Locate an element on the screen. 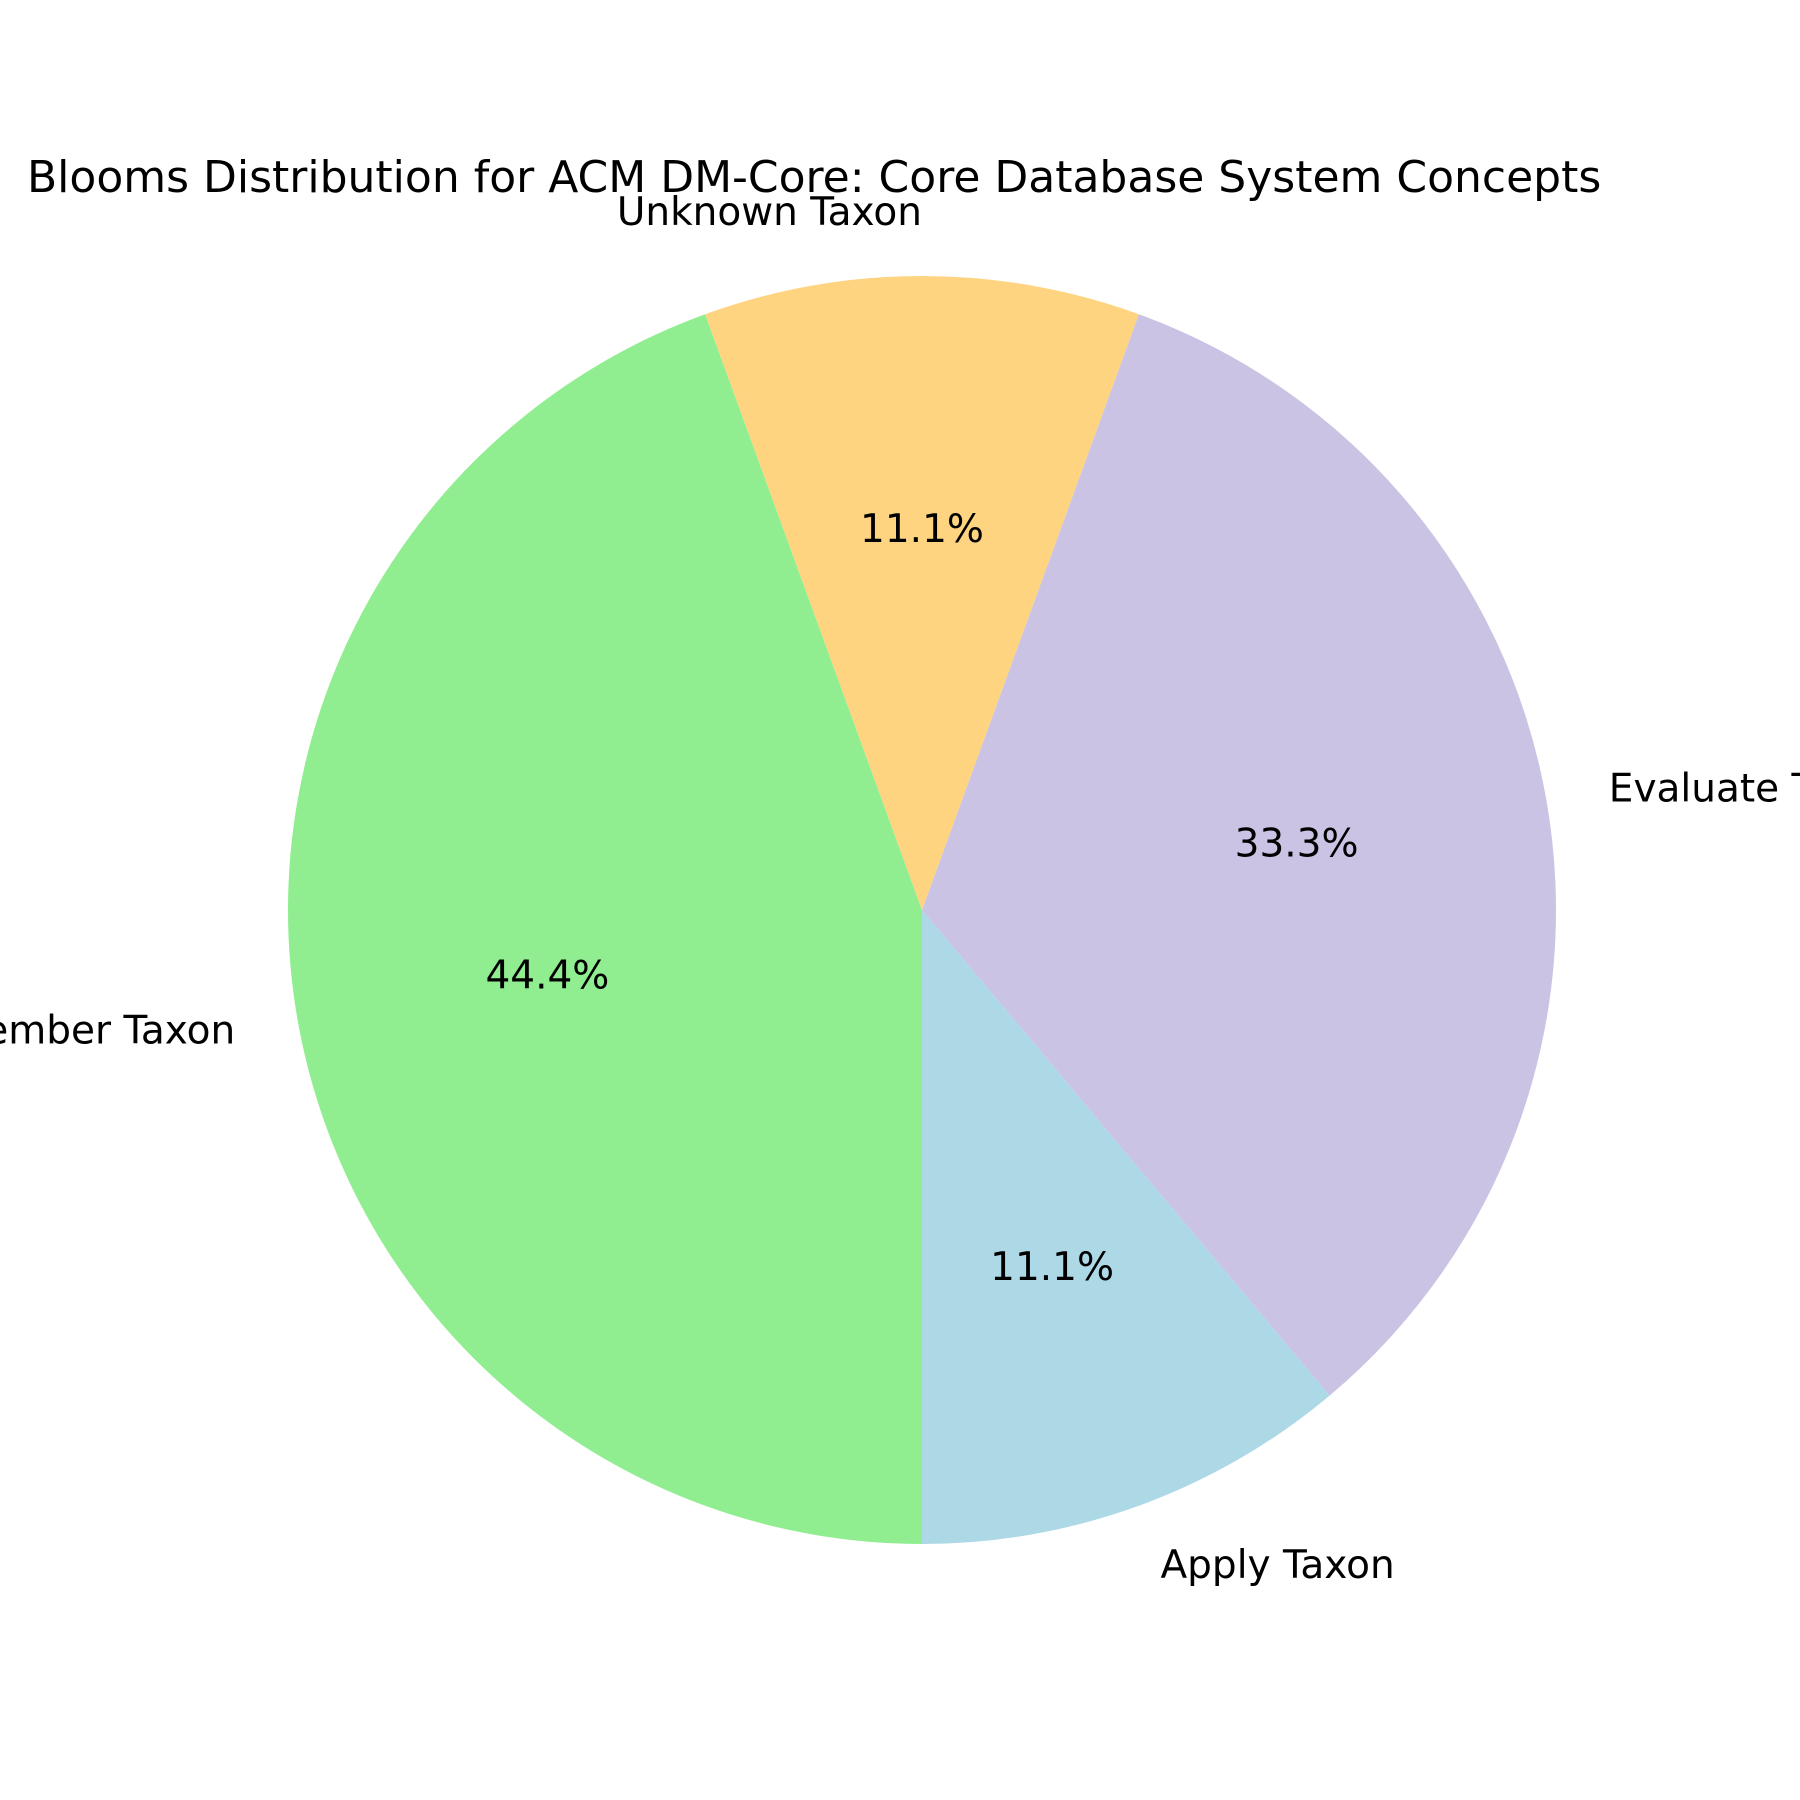 The image size is (1800, 1800). slice-label-apply-taxon: Apply Taxon is located at coordinates (1278, 1565).